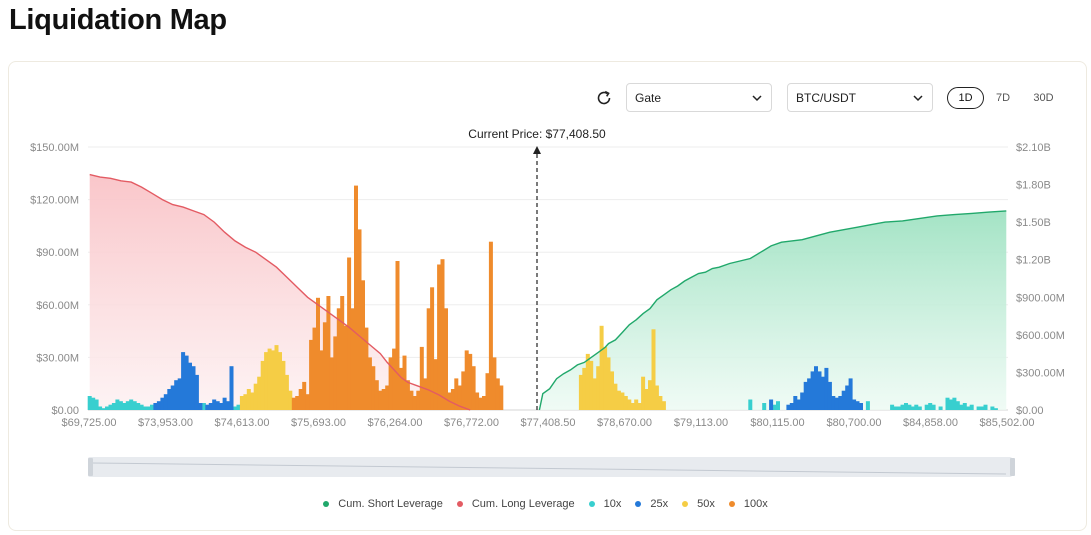 Image resolution: width=1091 pixels, height=535 pixels. Describe the element at coordinates (648, 97) in the screenshot. I see `exchange-select-value: Gate` at that location.